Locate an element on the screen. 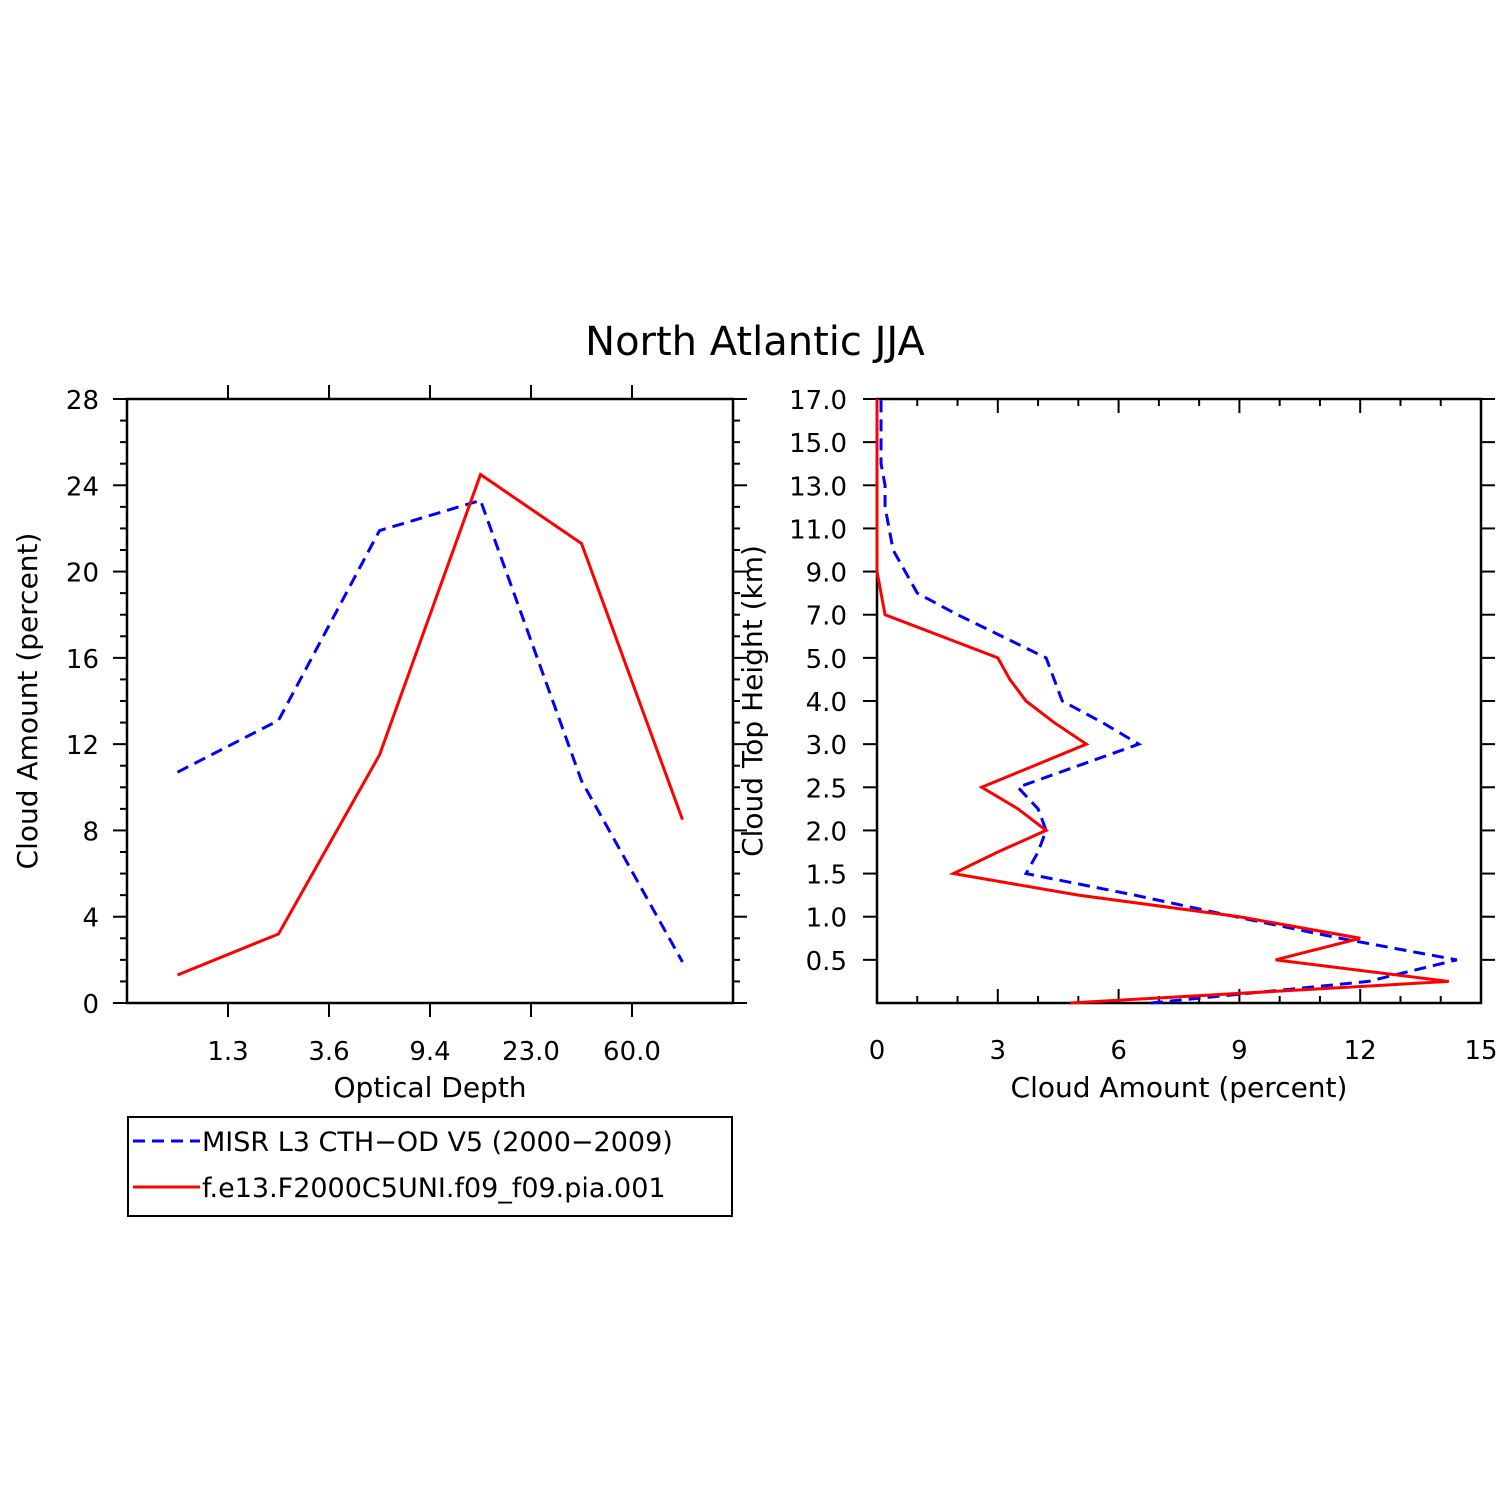 The height and width of the screenshot is (1510, 1510). y-tick-label: 4 is located at coordinates (90, 919).